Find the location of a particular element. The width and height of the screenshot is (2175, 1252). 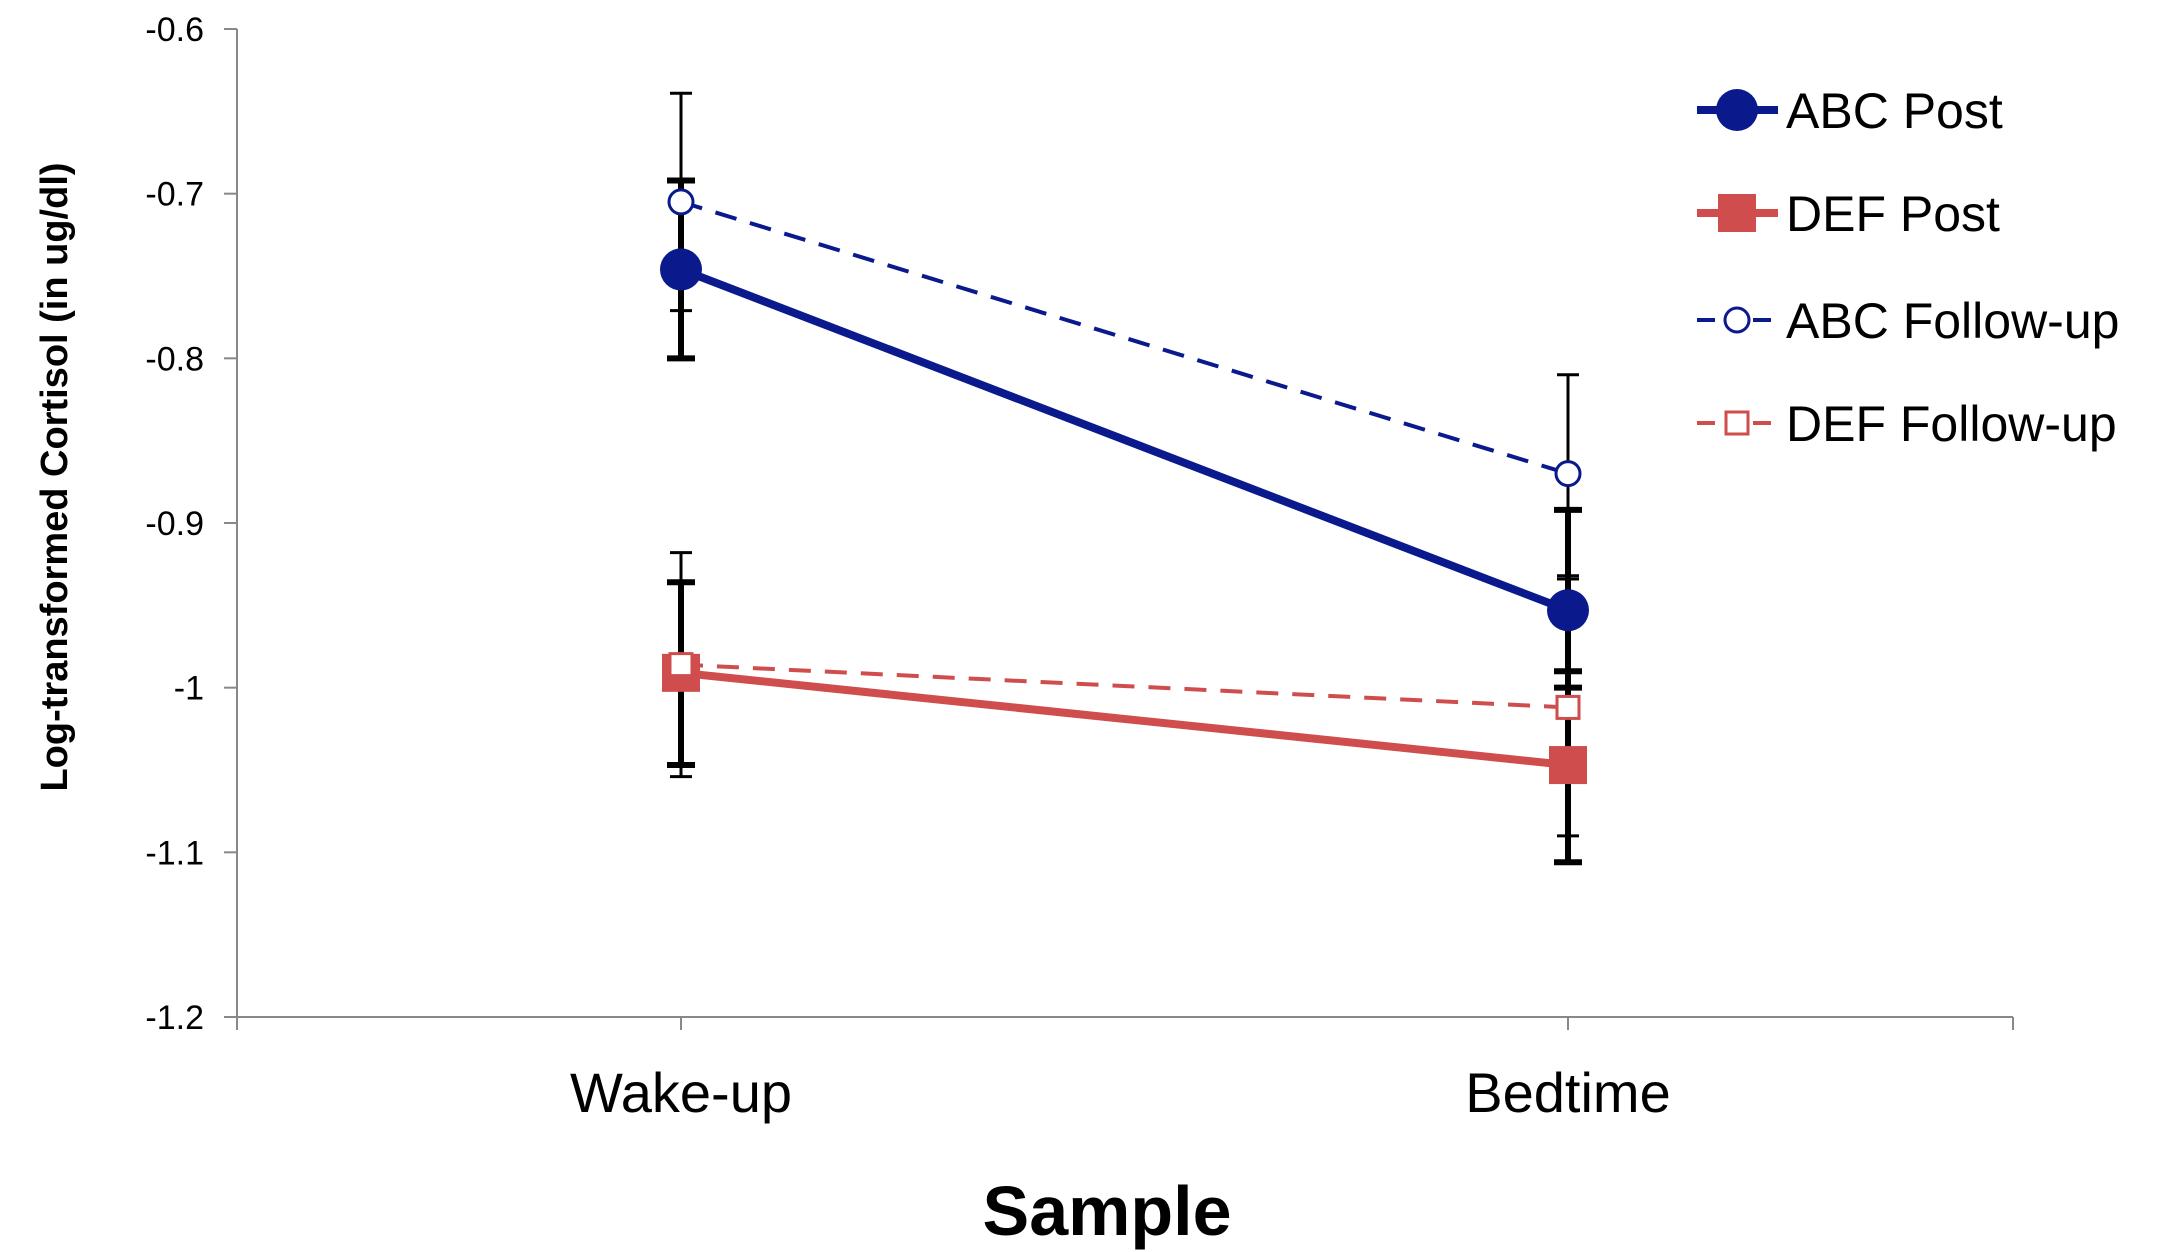

y-tick-label: -0.7 is located at coordinates (174, 195).